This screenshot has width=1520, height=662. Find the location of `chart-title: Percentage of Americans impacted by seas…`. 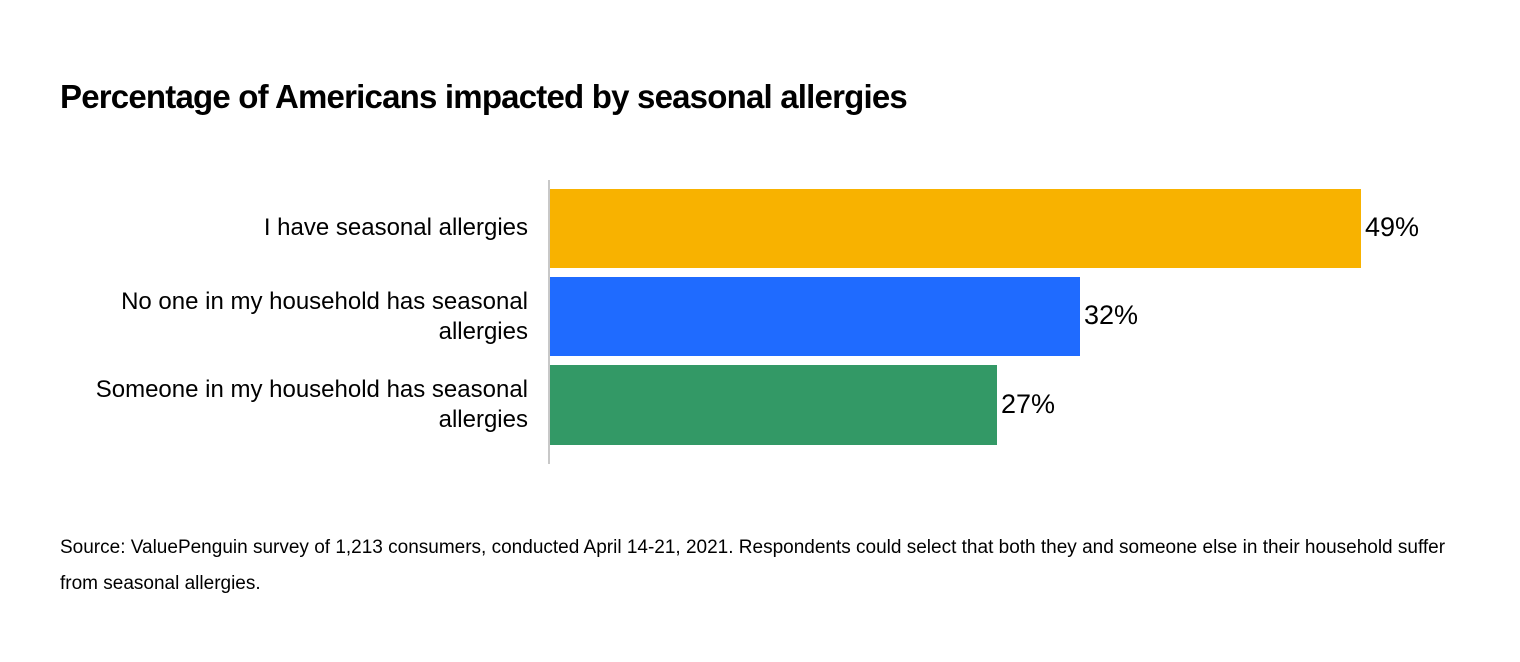

chart-title: Percentage of Americans impacted by seas… is located at coordinates (484, 96).